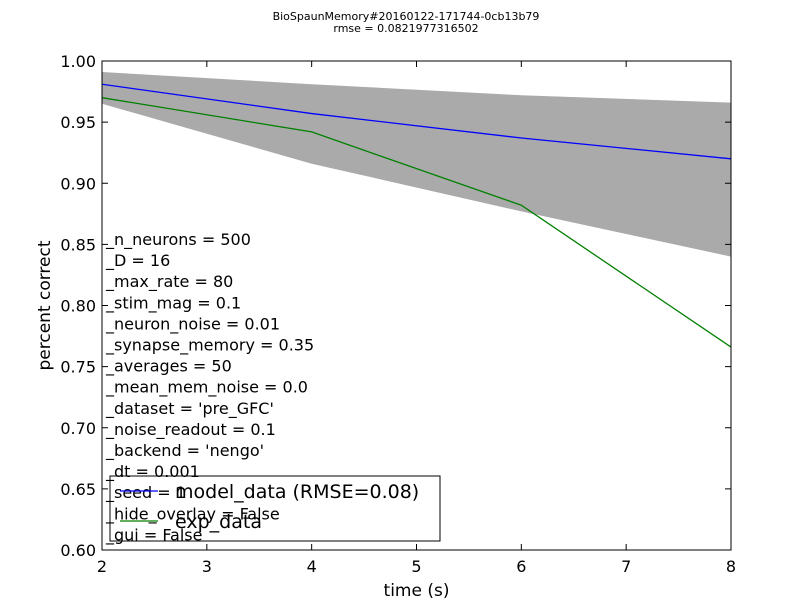 The height and width of the screenshot is (612, 812). Describe the element at coordinates (78, 244) in the screenshot. I see `y-tick-label: 0.85` at that location.